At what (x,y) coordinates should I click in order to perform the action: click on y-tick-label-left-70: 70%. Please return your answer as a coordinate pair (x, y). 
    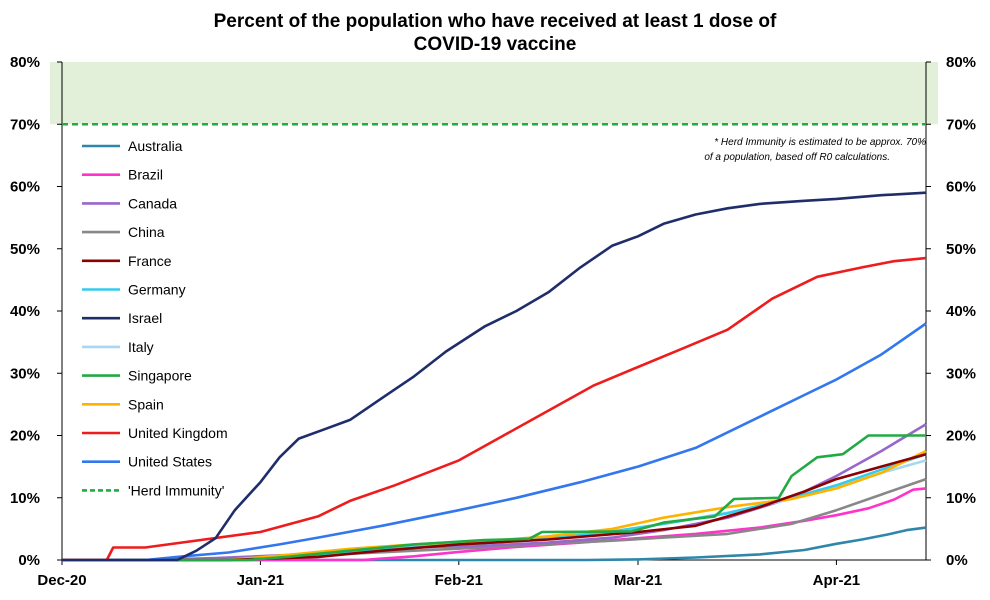
    Looking at the image, I should click on (25, 124).